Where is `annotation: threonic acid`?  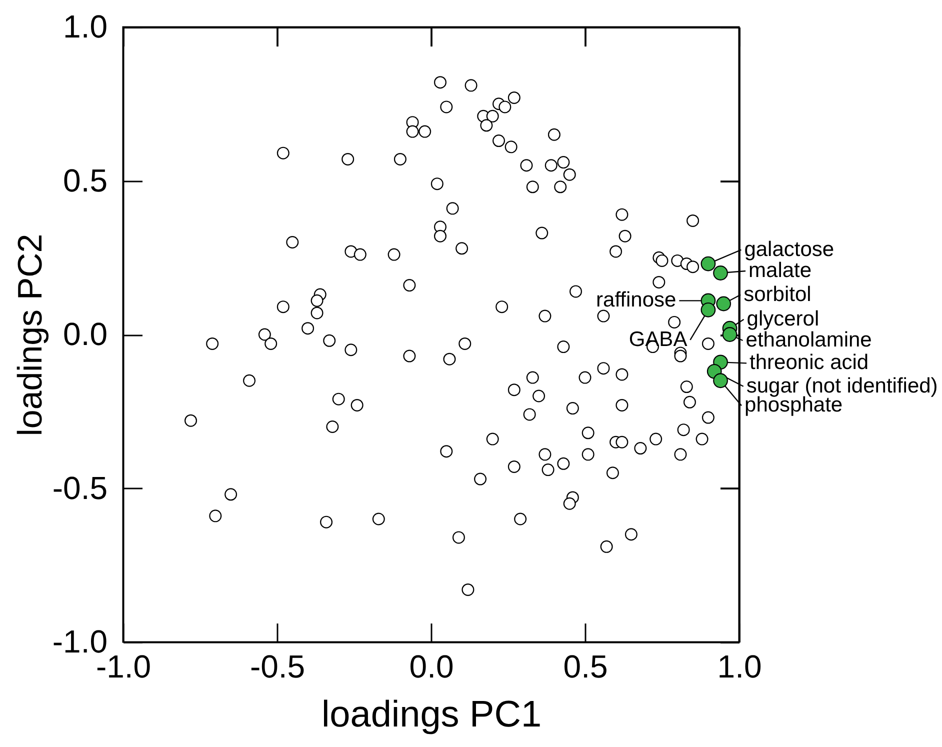 annotation: threonic acid is located at coordinates (809, 362).